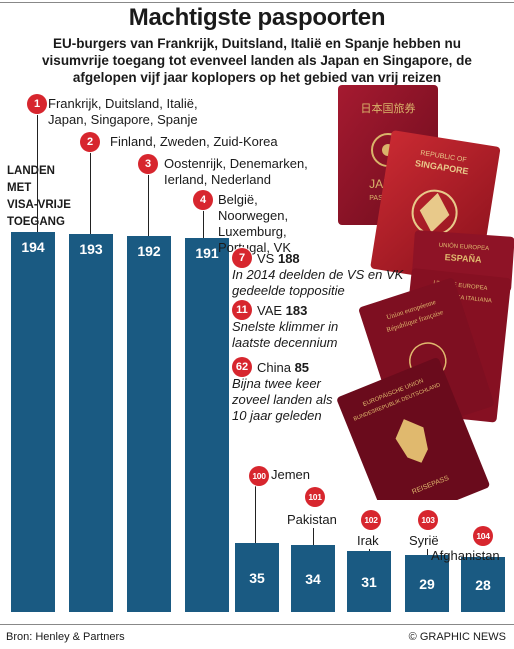  I want to click on bar-value-label: 191, so click(207, 252).